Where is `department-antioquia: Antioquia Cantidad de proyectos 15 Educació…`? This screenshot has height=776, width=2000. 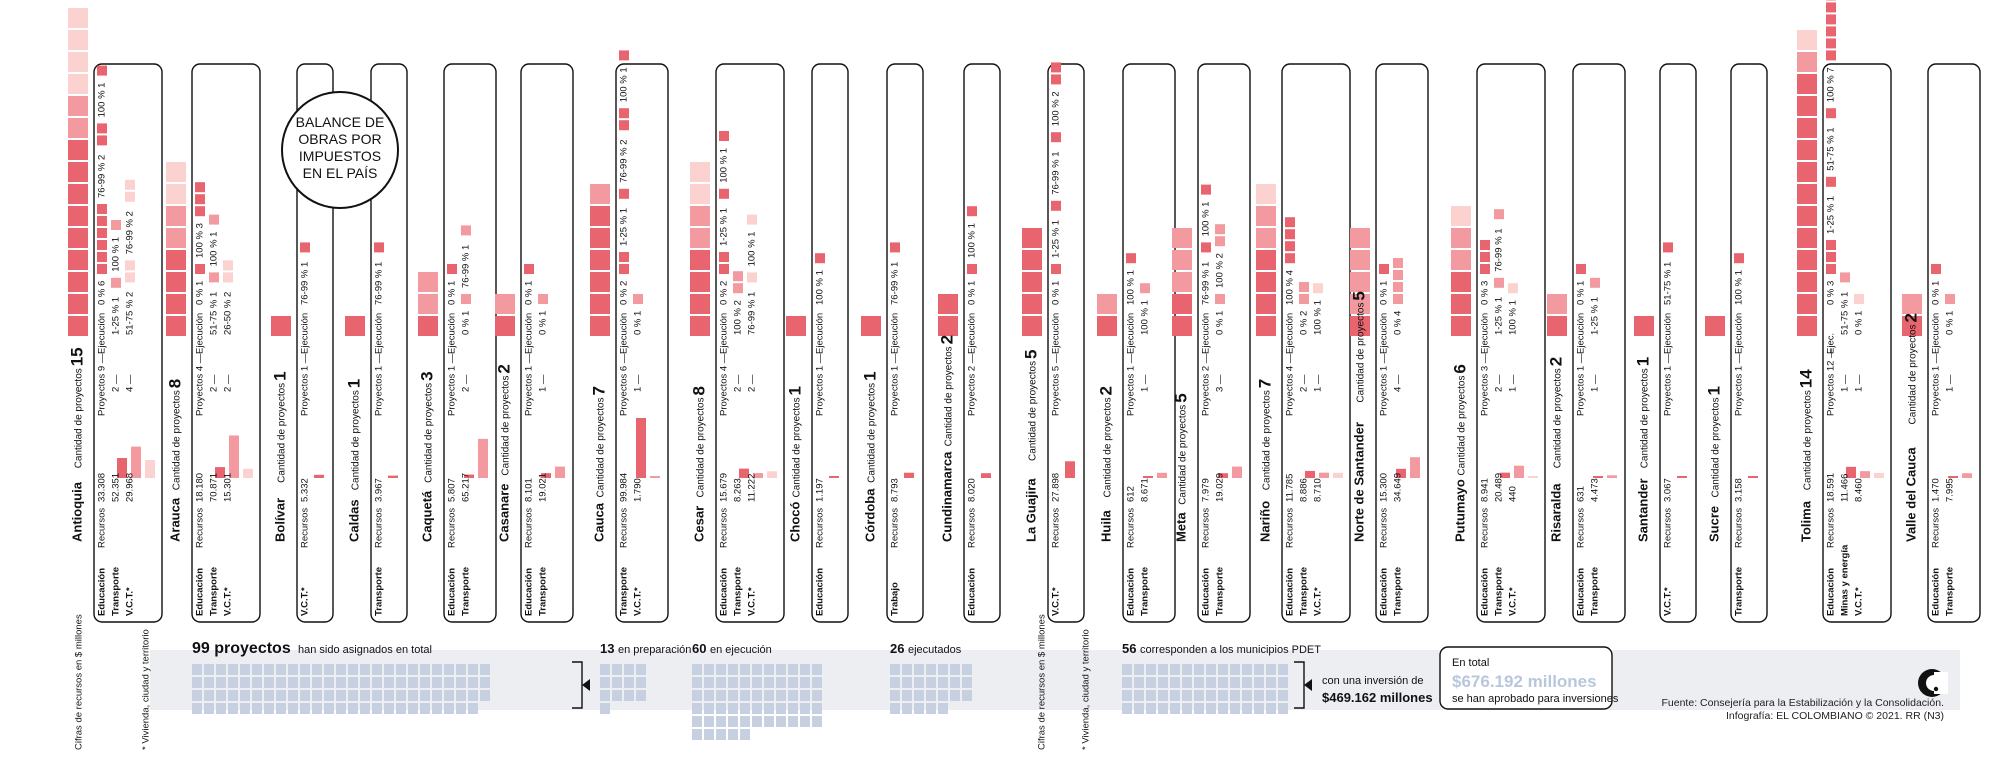 department-antioquia: Antioquia Cantidad de proyectos 15 Educació… is located at coordinates (115, 315).